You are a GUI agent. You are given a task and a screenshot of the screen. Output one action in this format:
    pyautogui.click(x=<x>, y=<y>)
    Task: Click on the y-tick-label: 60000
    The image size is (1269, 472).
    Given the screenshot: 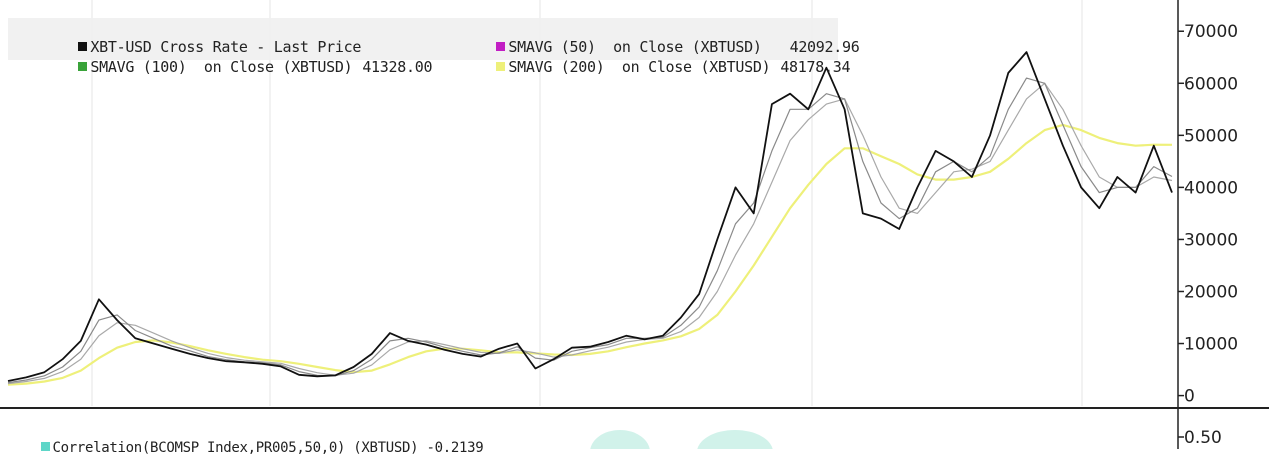 What is the action you would take?
    pyautogui.click(x=1211, y=84)
    